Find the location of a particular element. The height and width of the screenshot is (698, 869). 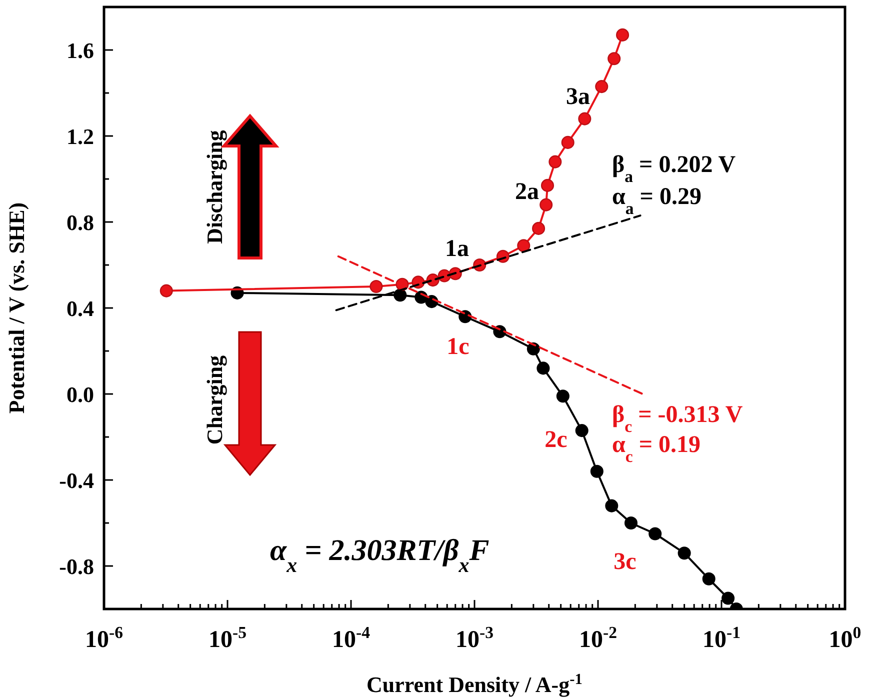

annotation: 1c is located at coordinates (458, 347).